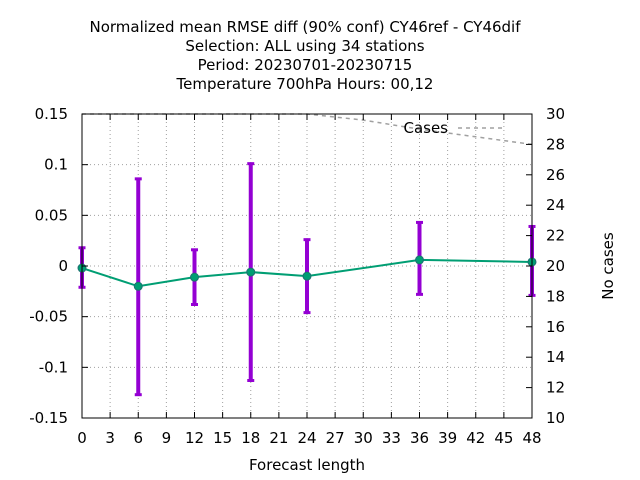 Image resolution: width=640 pixels, height=480 pixels. I want to click on chart-title-line: Period: 20230701-20230715, so click(305, 65).